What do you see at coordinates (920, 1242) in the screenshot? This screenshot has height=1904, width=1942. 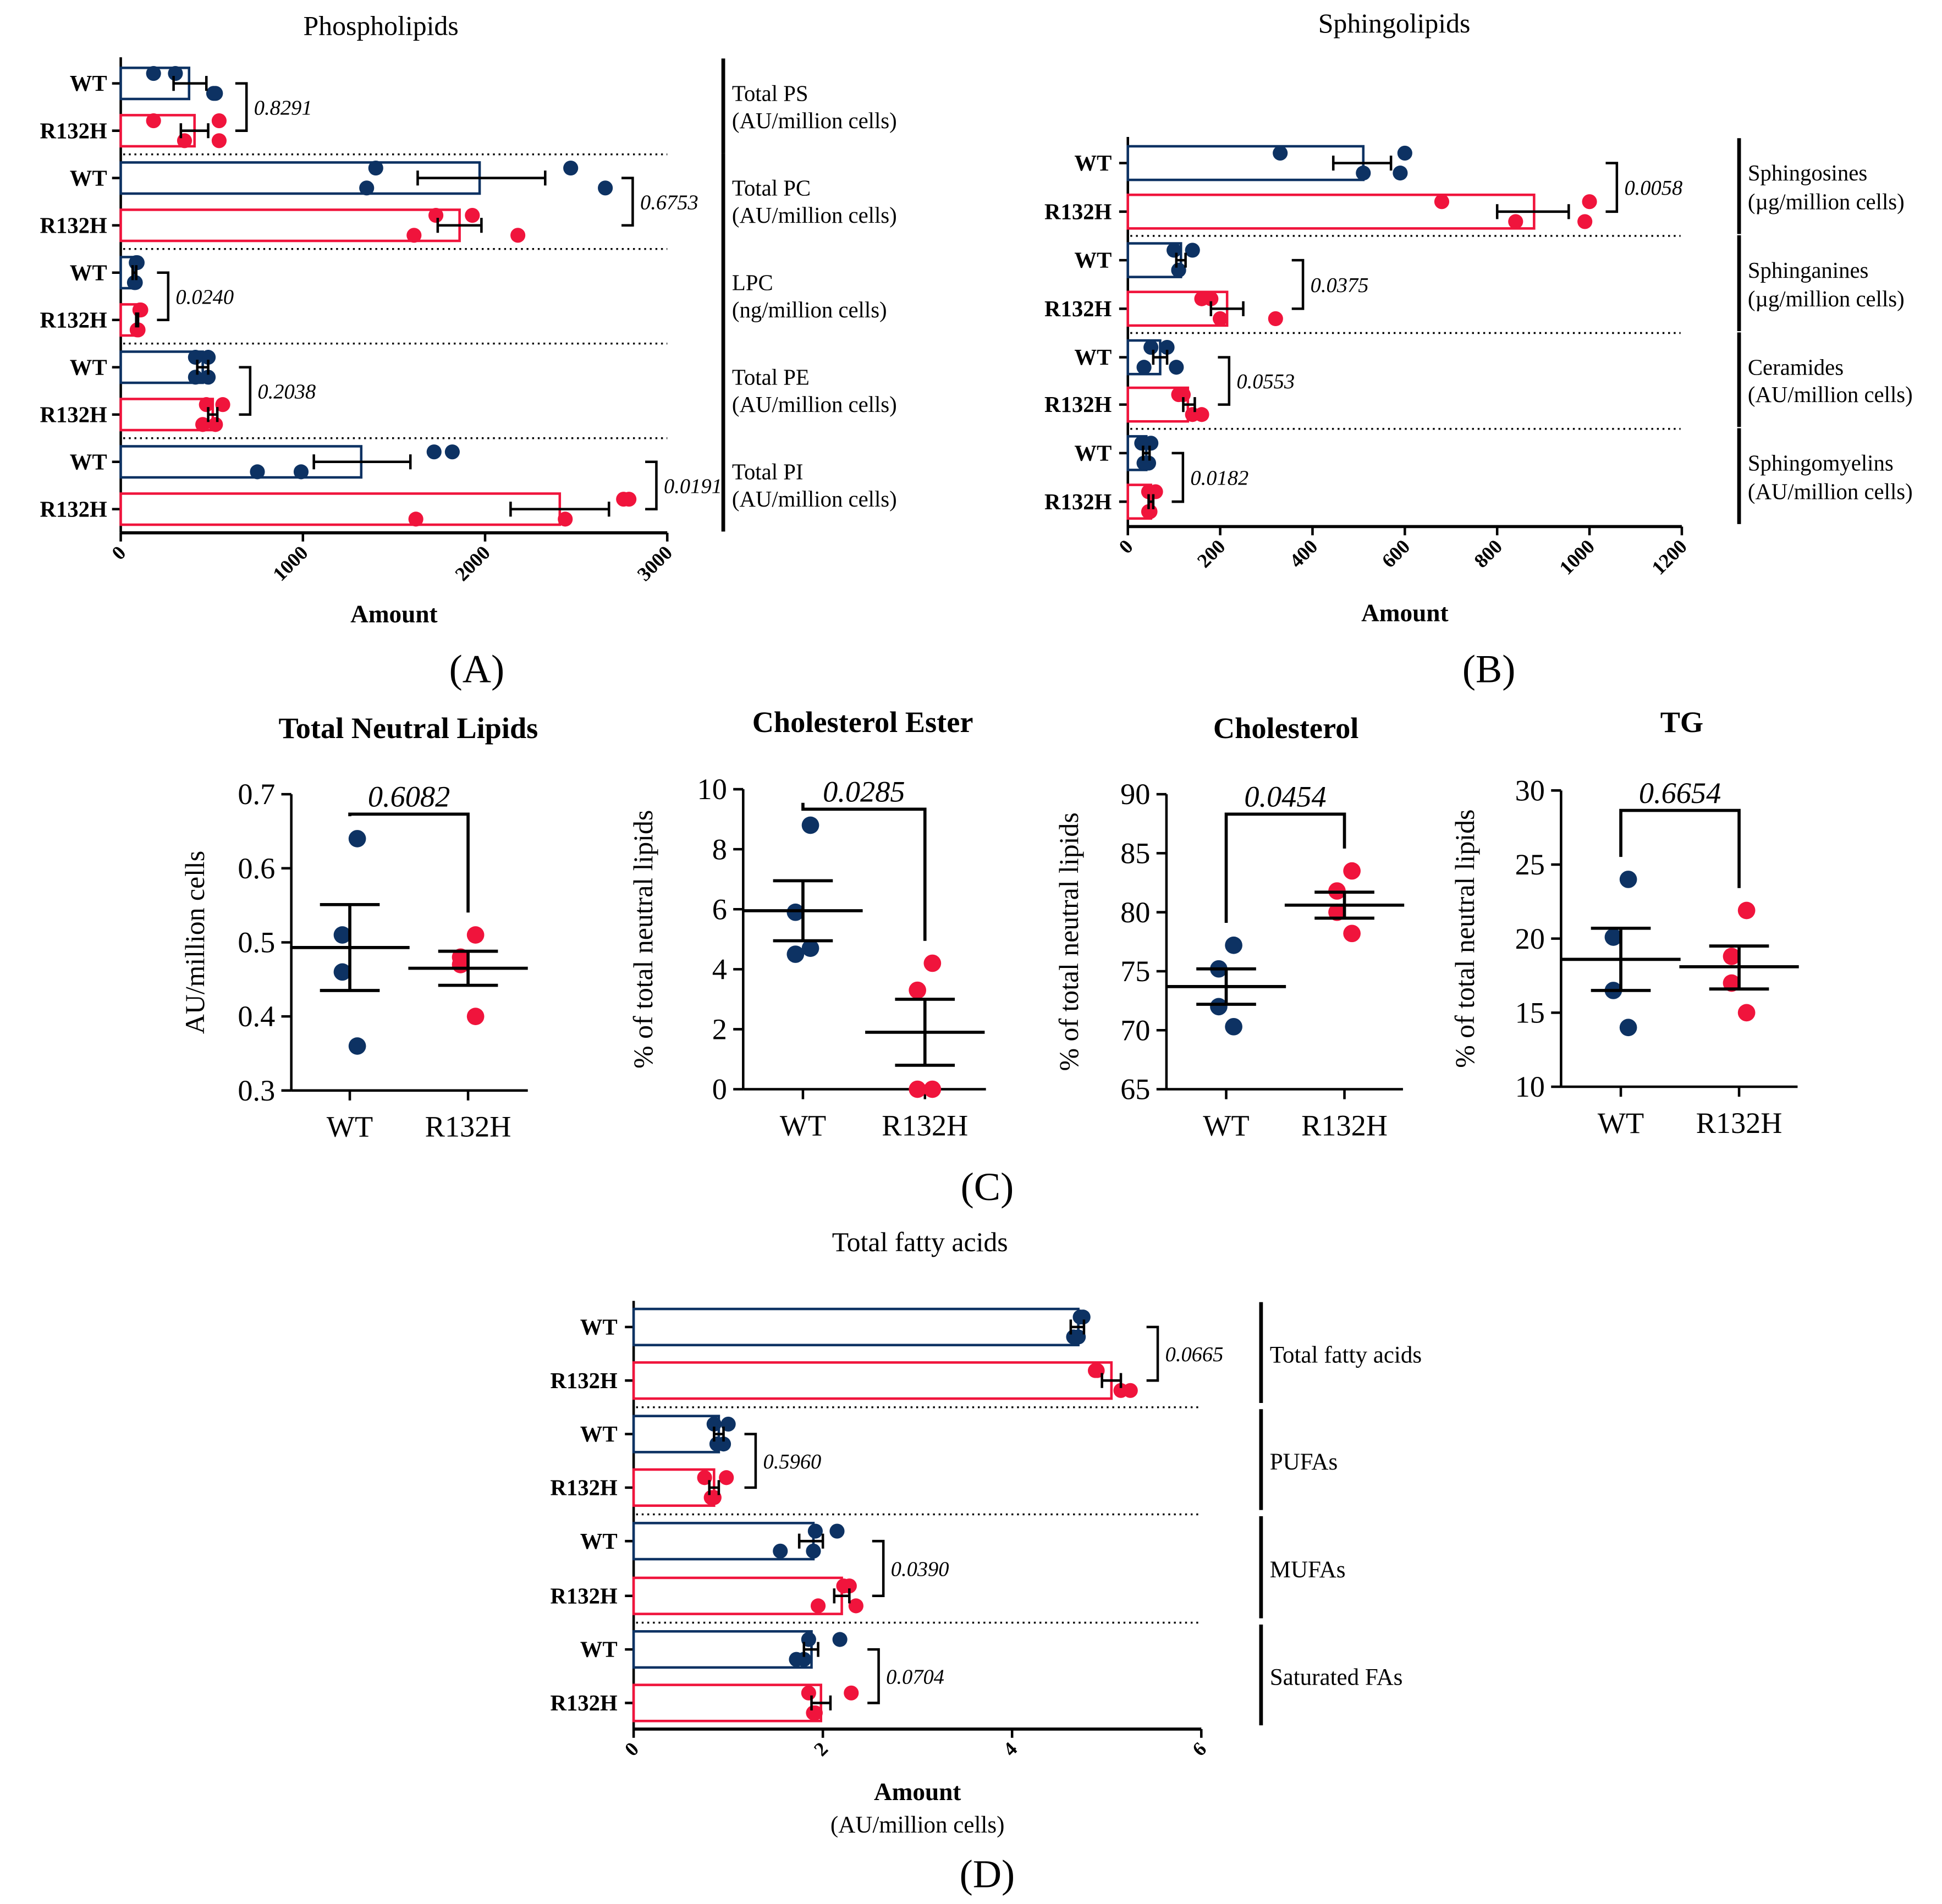 I see `chart-title: Total fatty acids` at bounding box center [920, 1242].